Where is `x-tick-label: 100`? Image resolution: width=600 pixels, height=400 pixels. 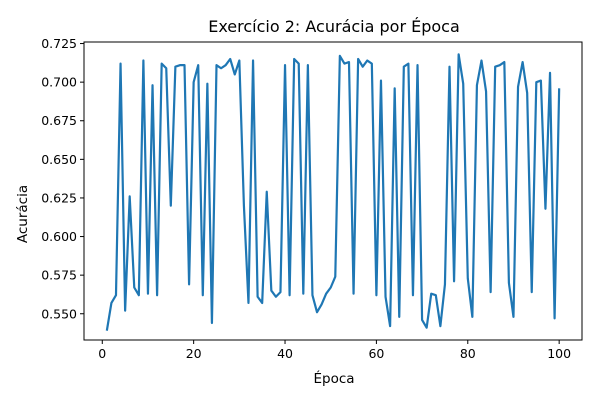 x-tick-label: 100 is located at coordinates (559, 353).